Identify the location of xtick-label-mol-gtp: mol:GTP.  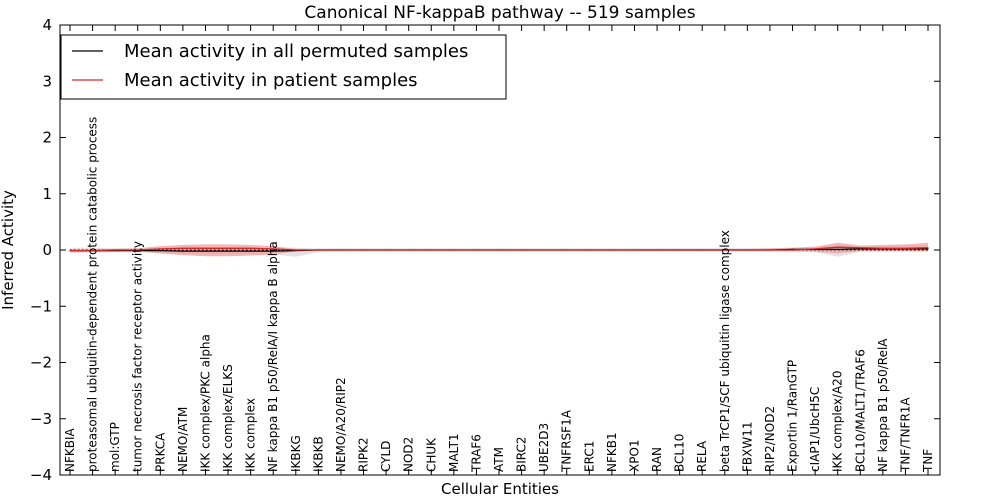
(115, 447).